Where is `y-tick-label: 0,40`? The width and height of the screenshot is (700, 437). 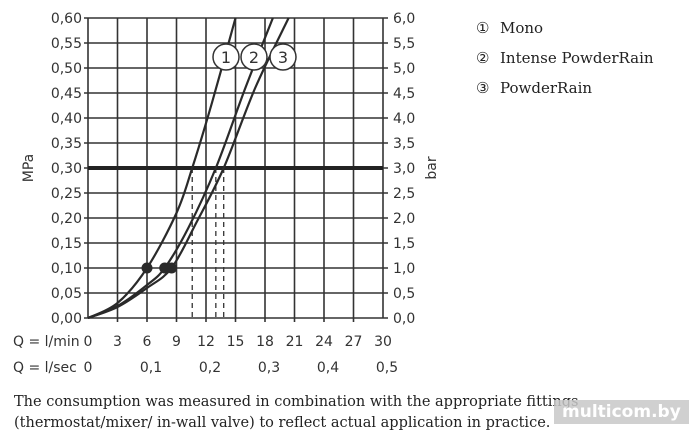
y-tick-label: 0,40 is located at coordinates (66, 119).